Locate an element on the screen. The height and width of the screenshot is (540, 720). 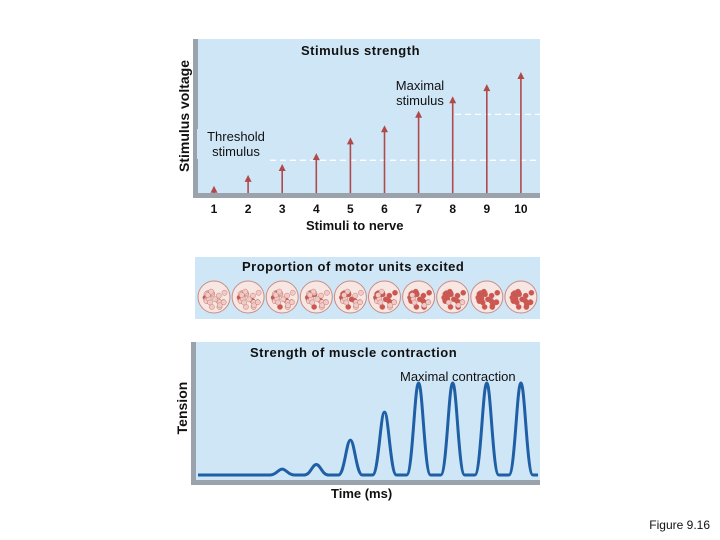
muscle-contraction-title: Strength of muscle contraction is located at coordinates (354, 352).